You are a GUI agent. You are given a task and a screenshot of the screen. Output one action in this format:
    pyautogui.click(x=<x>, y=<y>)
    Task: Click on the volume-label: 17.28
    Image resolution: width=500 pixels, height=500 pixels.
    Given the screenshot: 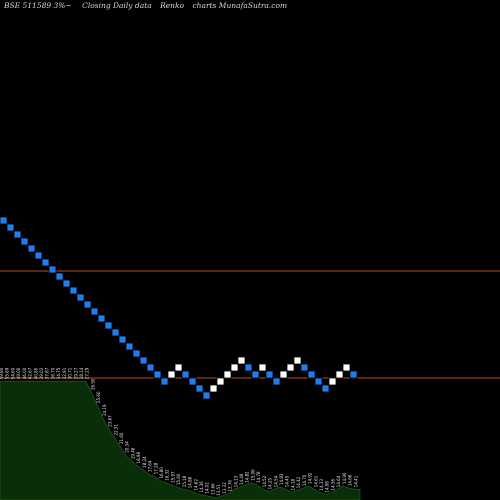 What is the action you would take?
    pyautogui.click(x=155, y=468)
    